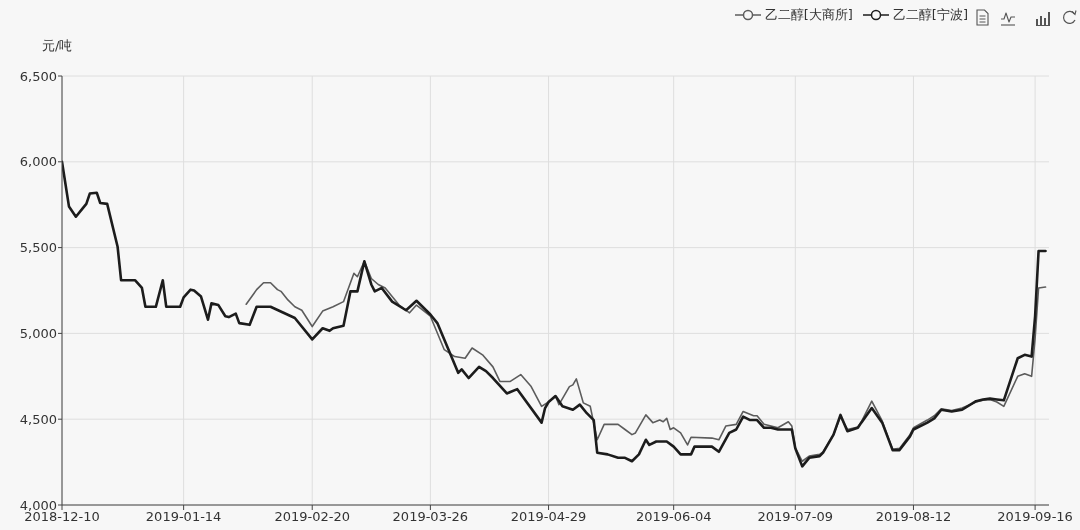 The width and height of the screenshot is (1080, 530). What do you see at coordinates (57, 46) in the screenshot?
I see `y-axis-title: 元/吨` at bounding box center [57, 46].